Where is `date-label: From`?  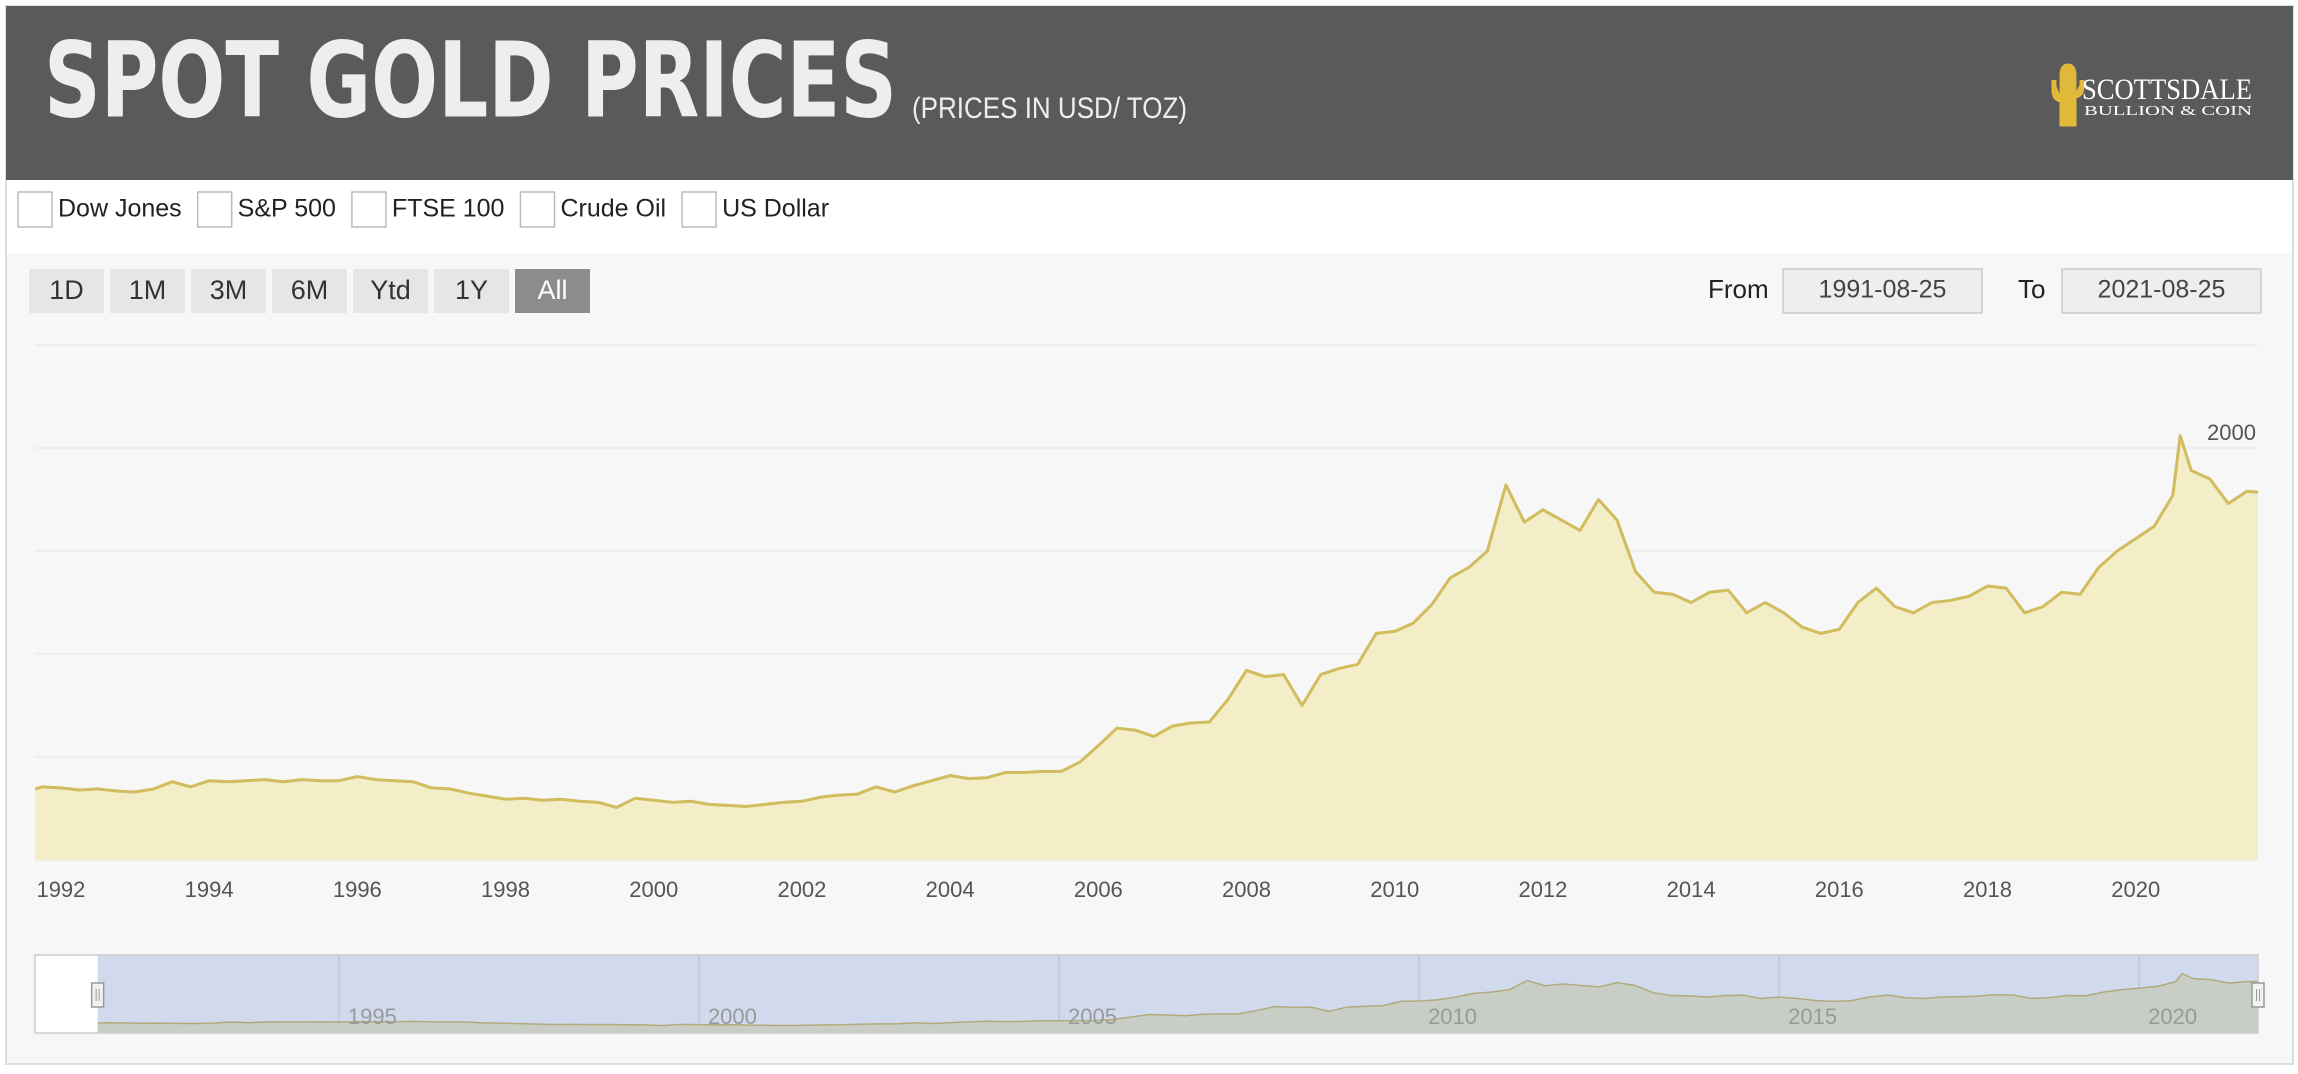
date-label: From is located at coordinates (1738, 289).